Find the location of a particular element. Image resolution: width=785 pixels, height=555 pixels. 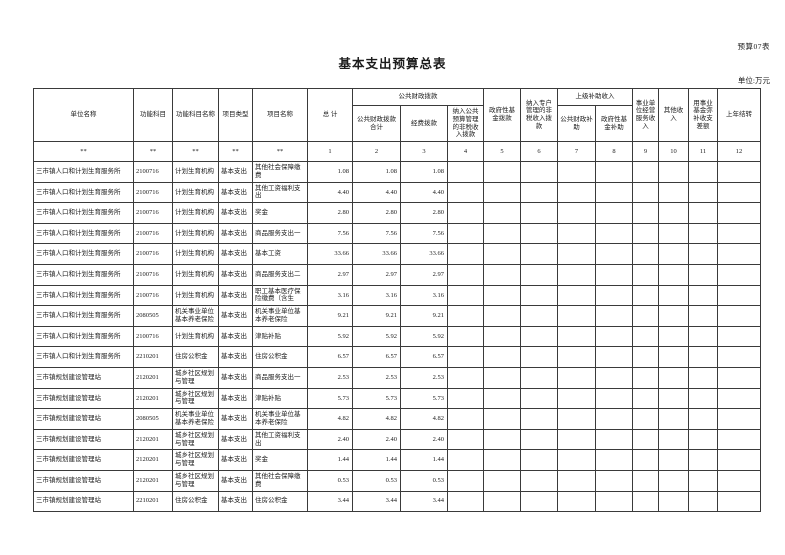

cell-pub-fin-total: 4.82 is located at coordinates (376, 419).